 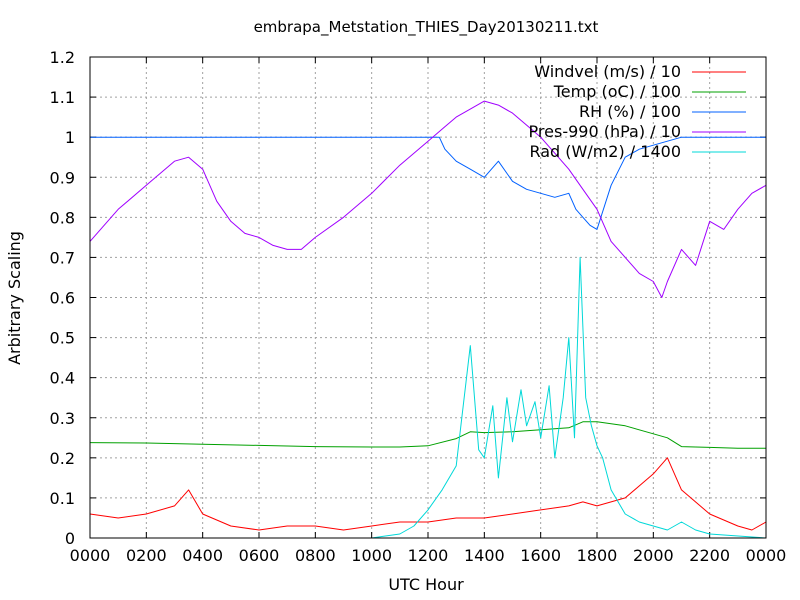 I want to click on x-axis-label: UTC Hour, so click(x=426, y=584).